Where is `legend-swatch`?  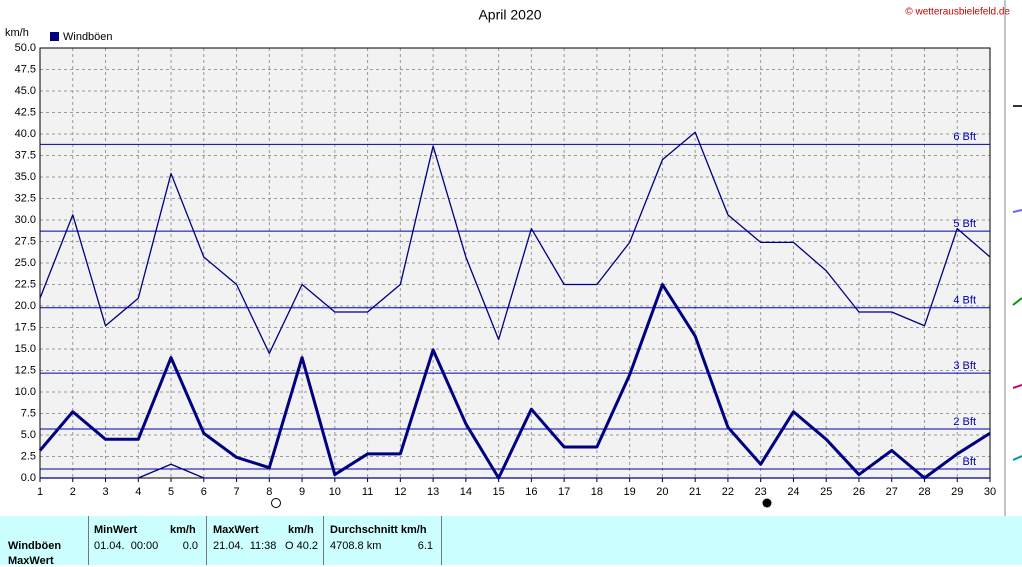
legend-swatch is located at coordinates (54, 36).